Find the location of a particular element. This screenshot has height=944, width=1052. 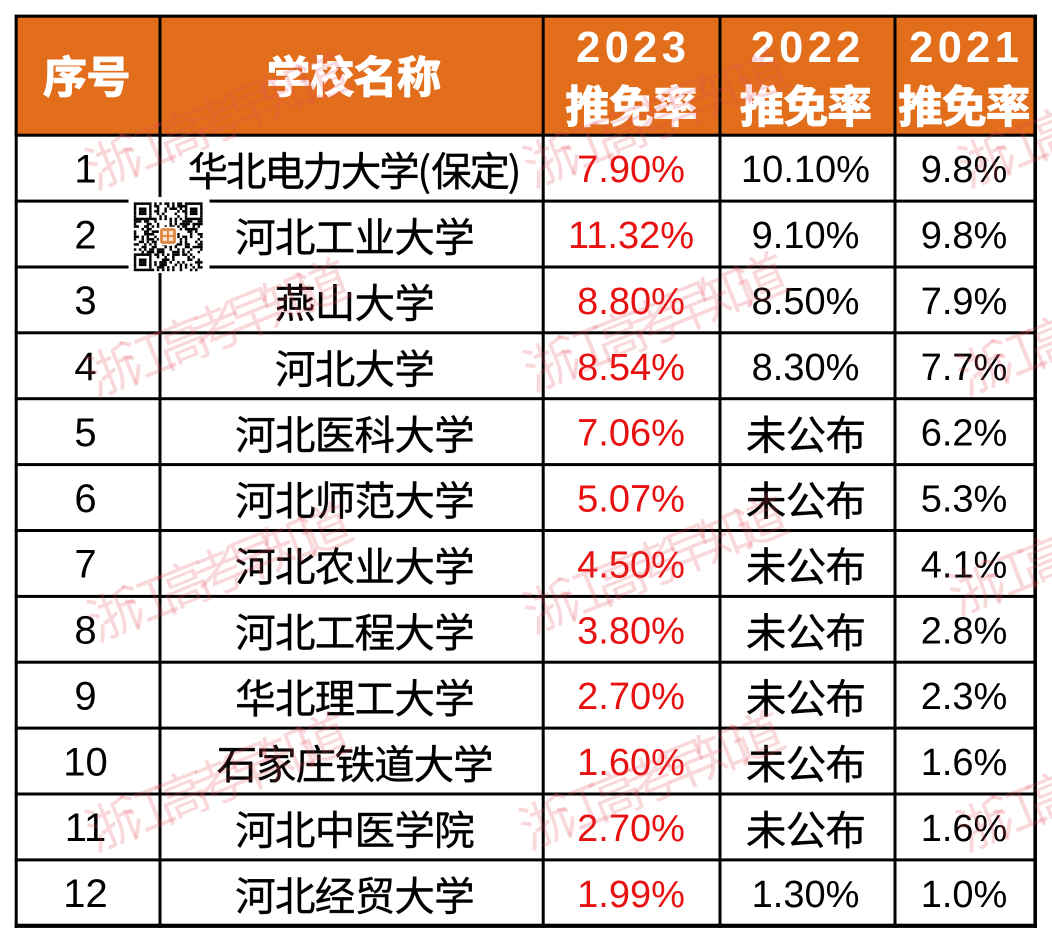

svg-text: 6 is located at coordinates (85, 499).